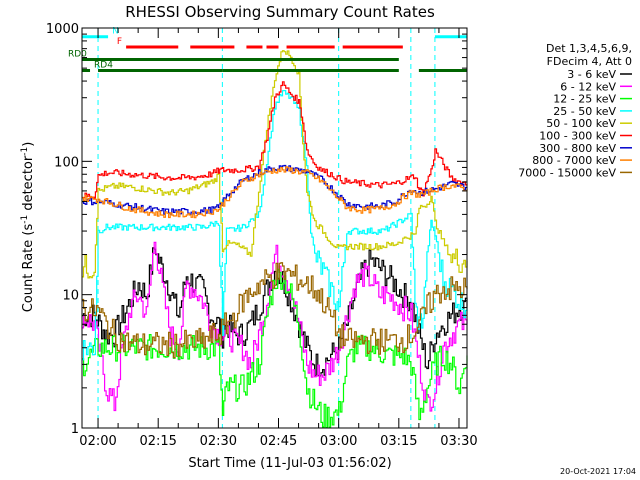  What do you see at coordinates (75, 429) in the screenshot?
I see `y-tick-label-0: 1` at bounding box center [75, 429].